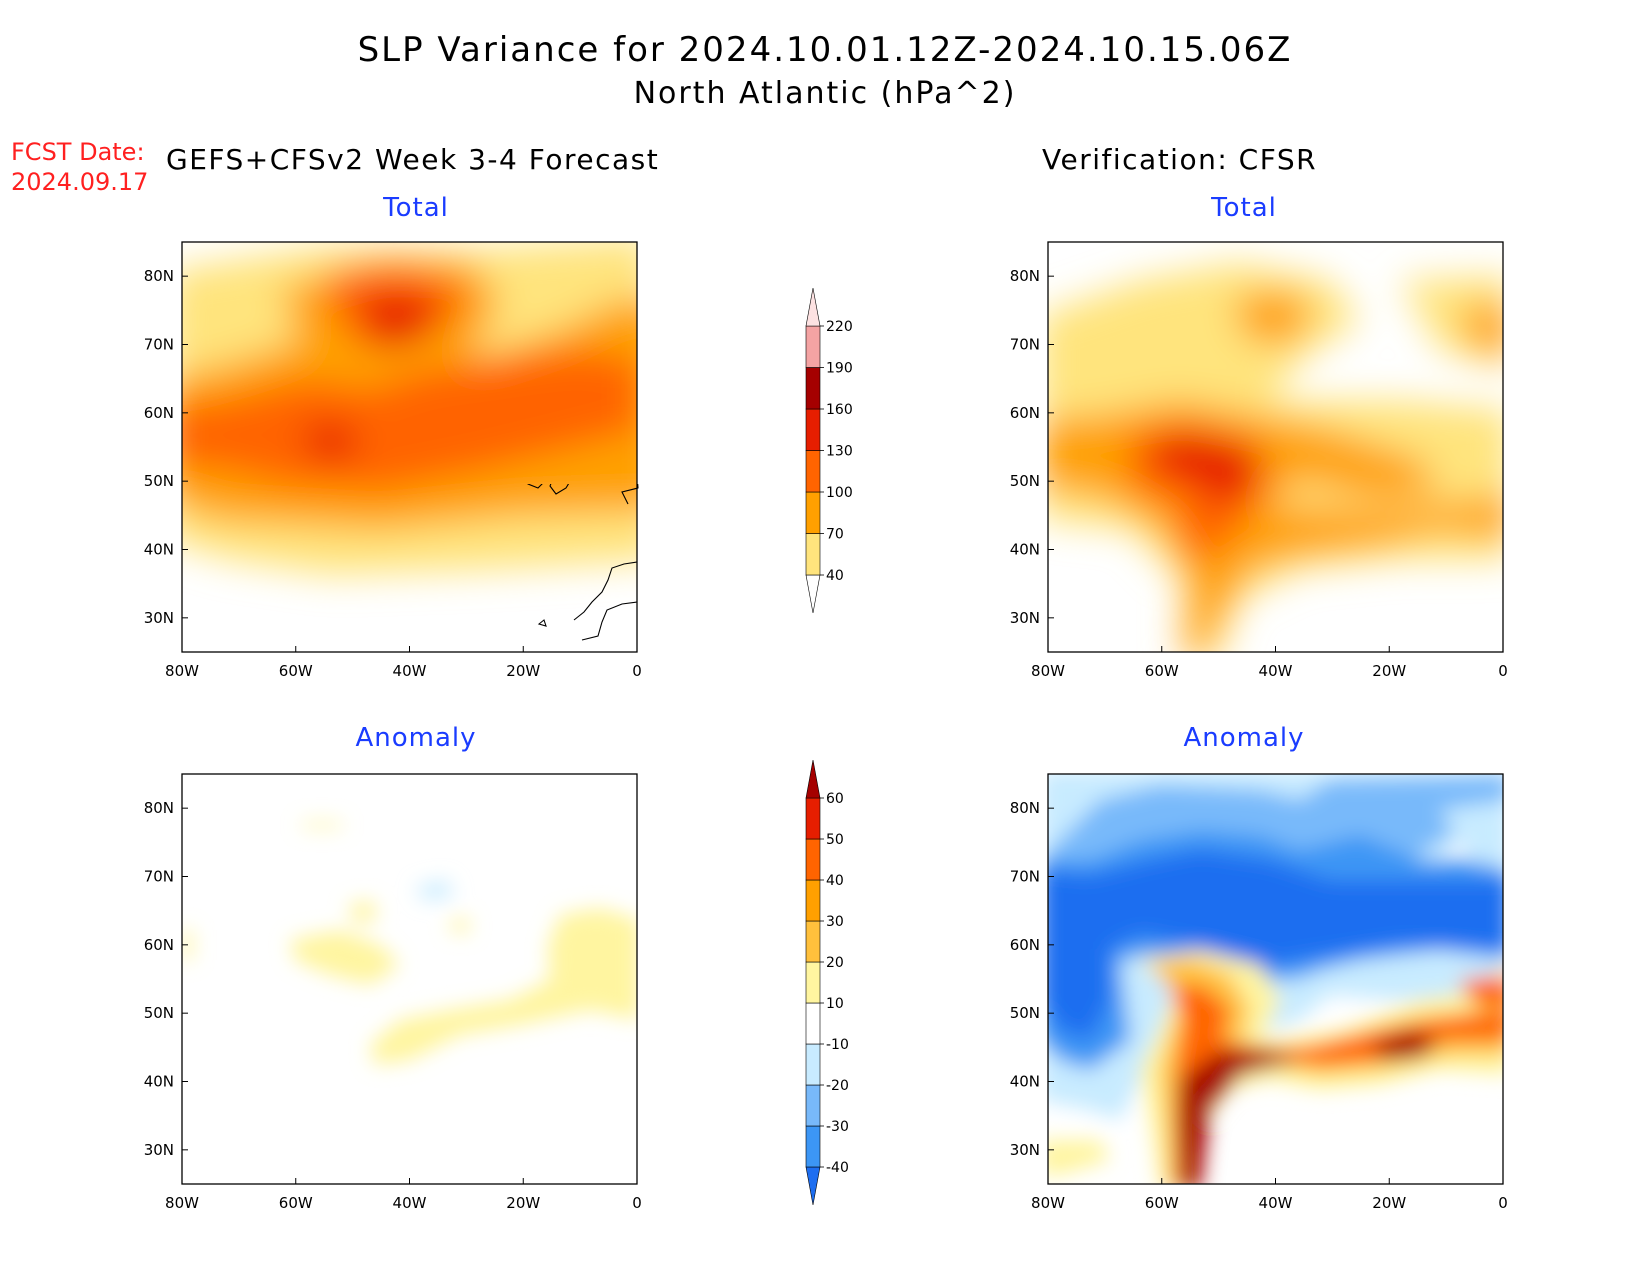  Describe the element at coordinates (1180, 159) in the screenshot. I see `verification-column-heading: Verification: CFSR` at that location.